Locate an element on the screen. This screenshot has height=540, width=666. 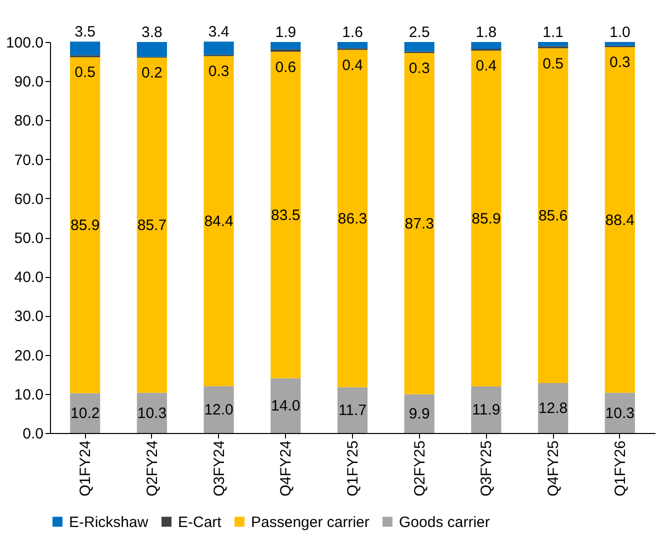
data-label: 1.9 is located at coordinates (285, 32).